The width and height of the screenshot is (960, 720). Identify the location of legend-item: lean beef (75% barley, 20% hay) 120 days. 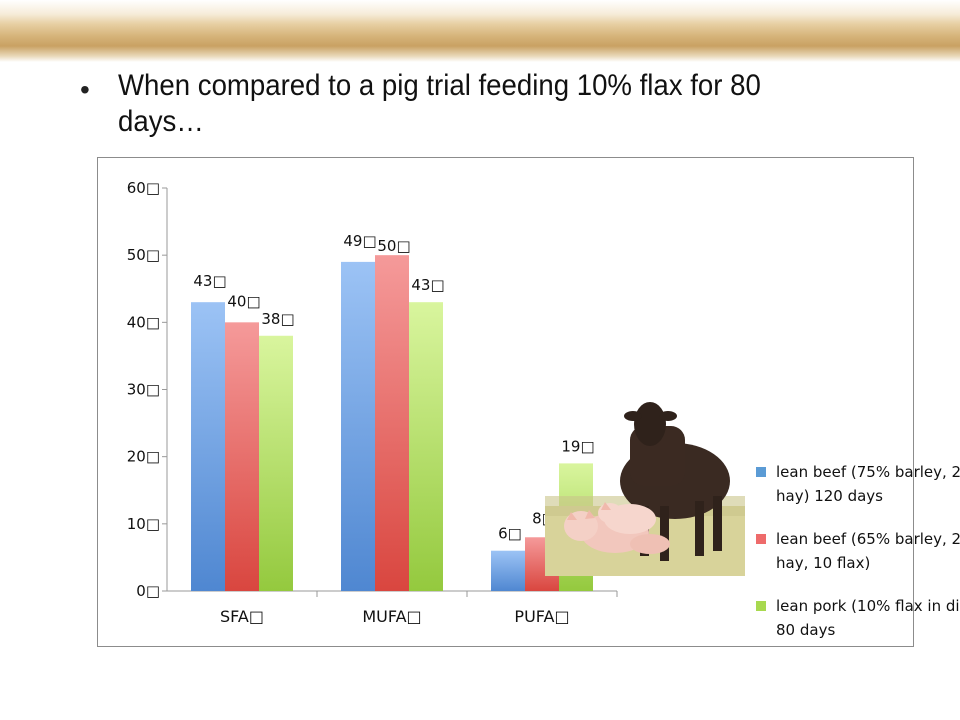
(858, 484).